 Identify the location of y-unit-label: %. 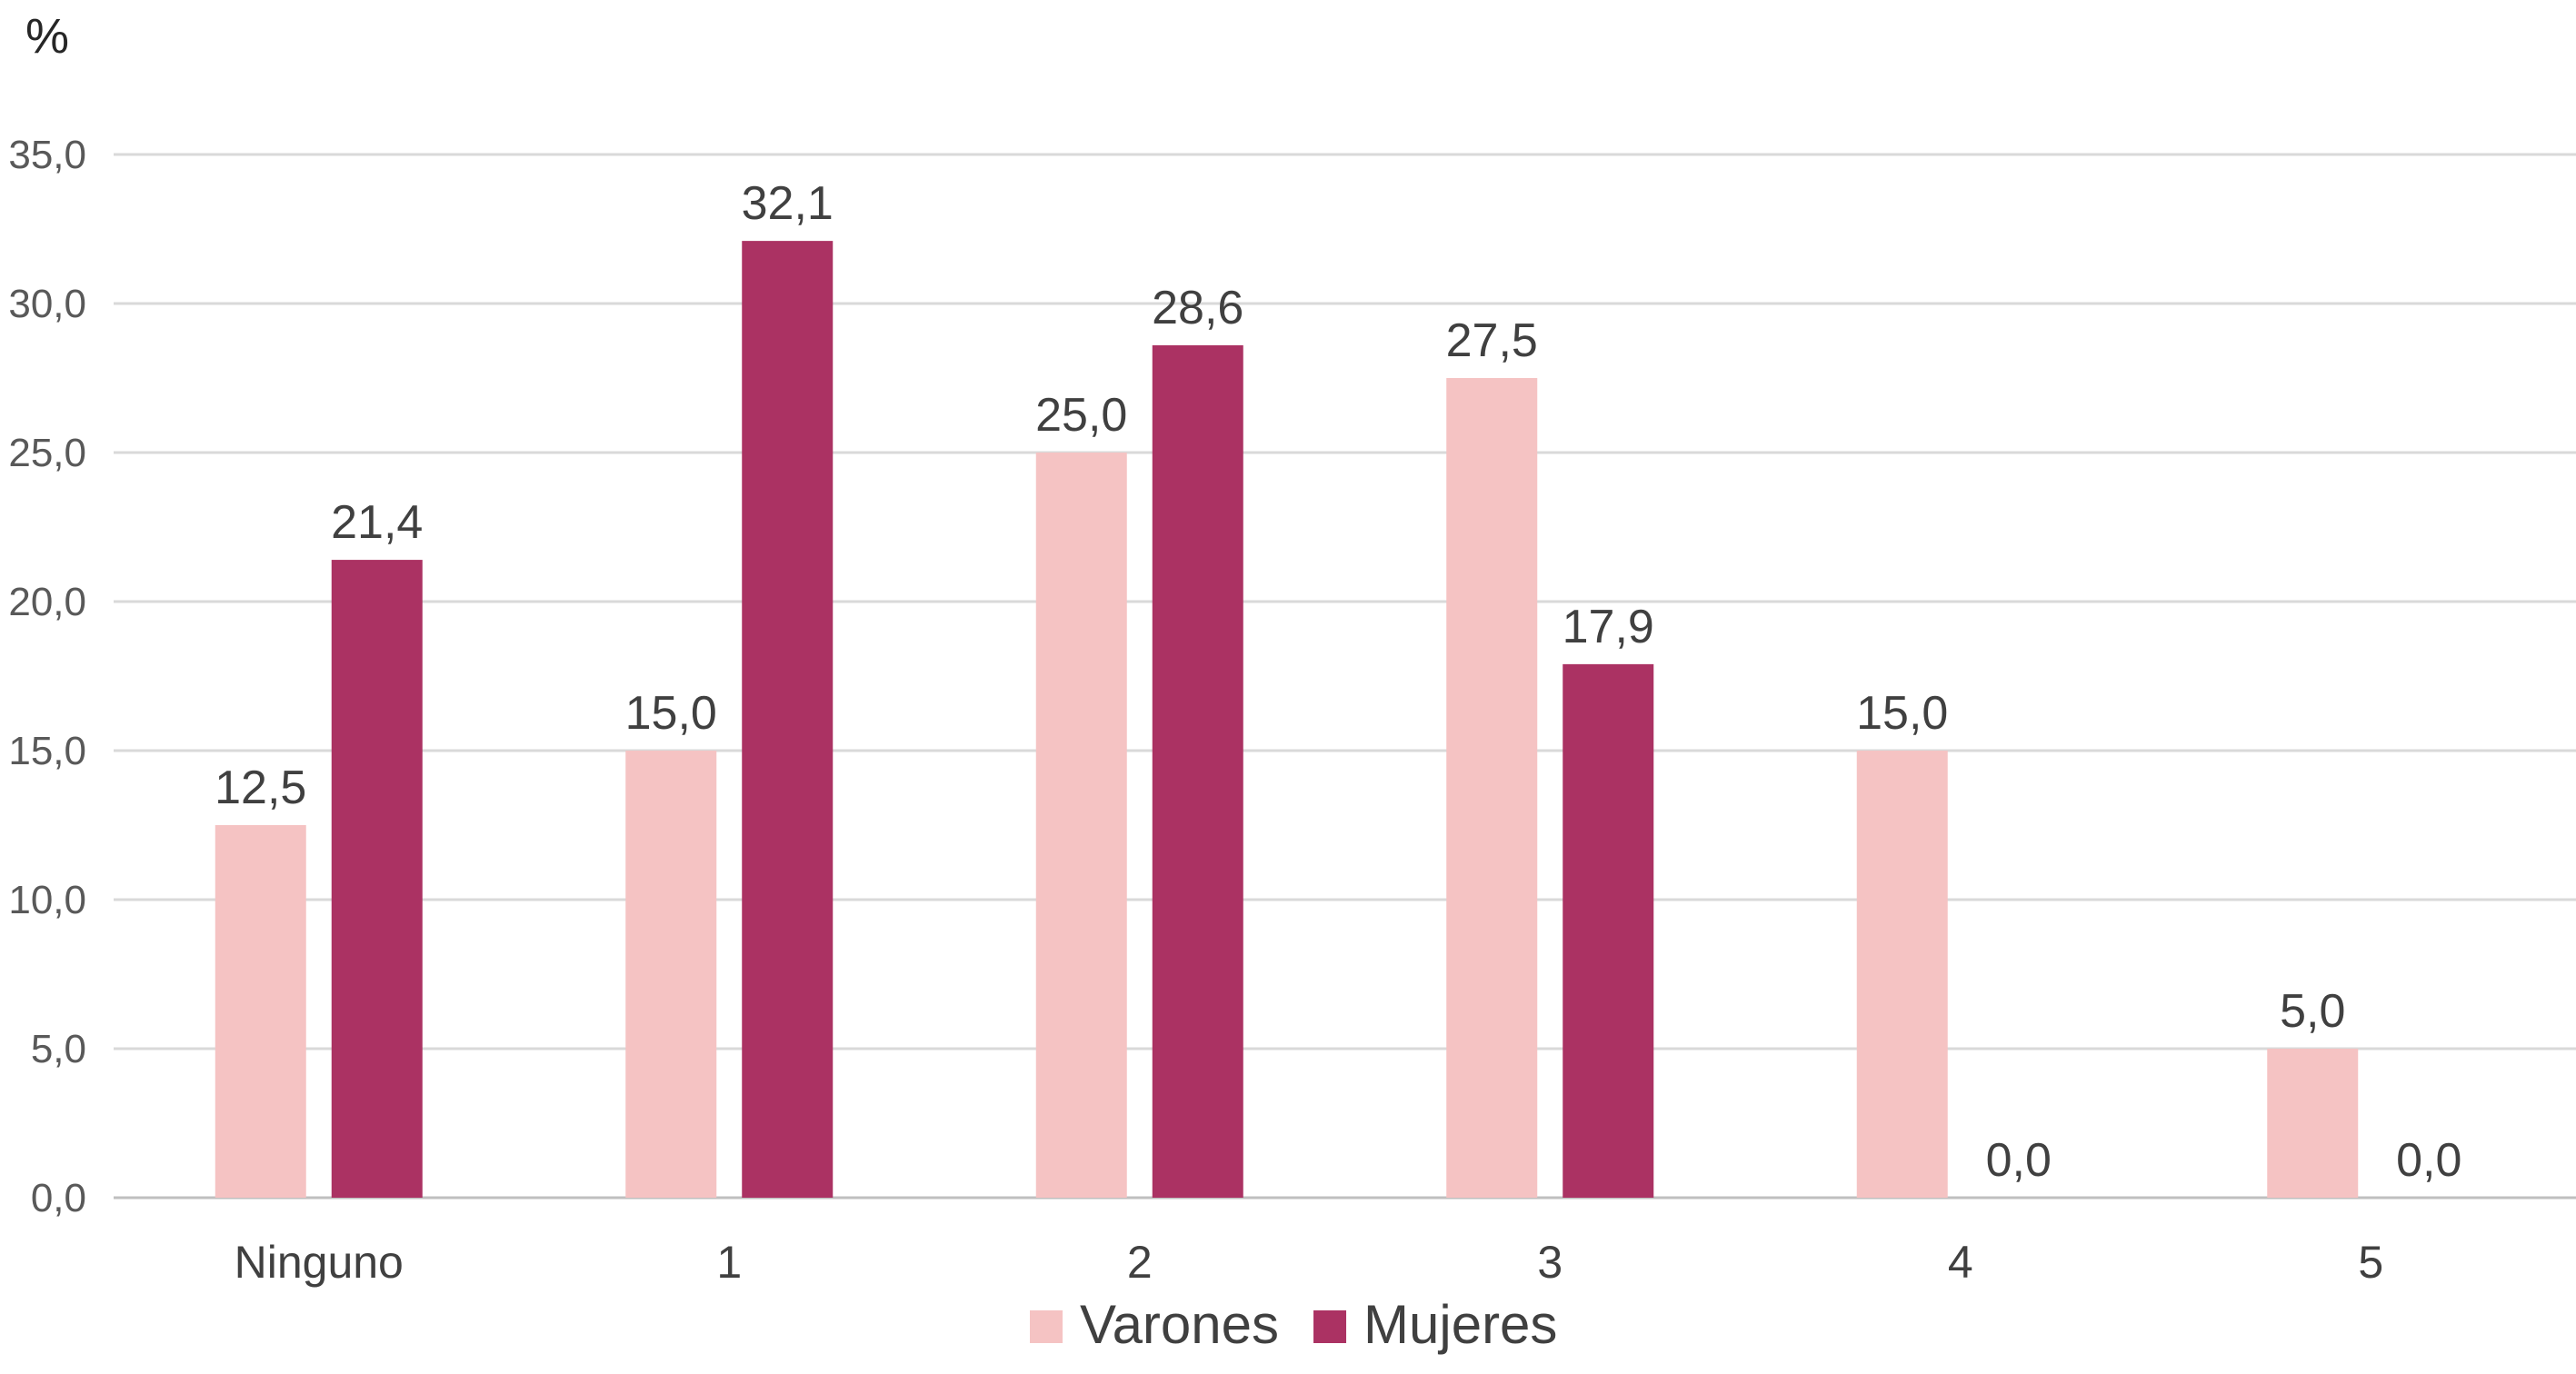
(47, 36).